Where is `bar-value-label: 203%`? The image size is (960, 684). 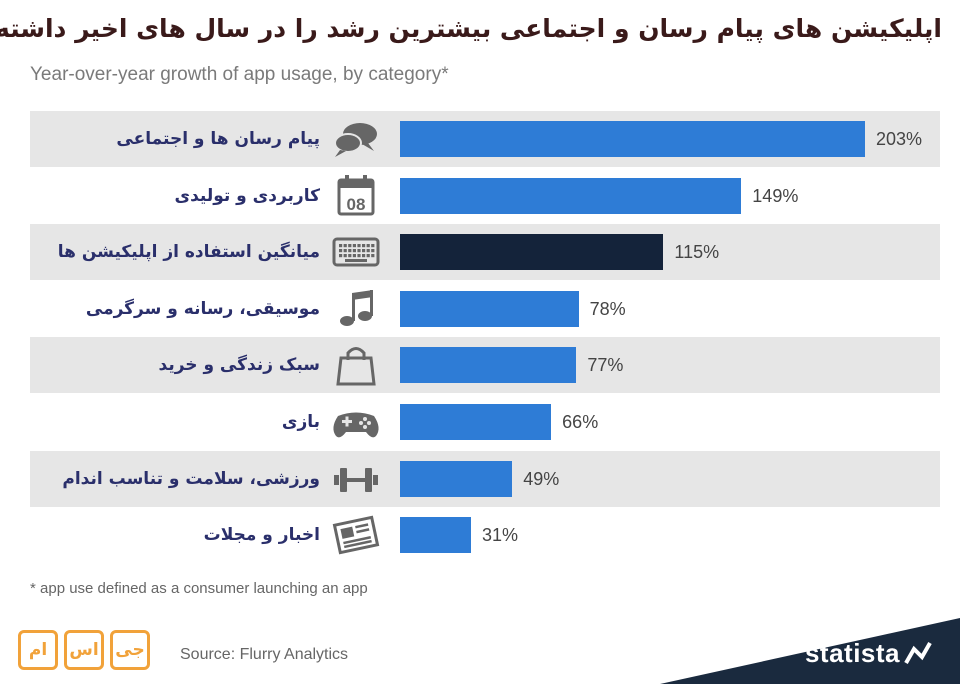
bar-value-label: 203% is located at coordinates (899, 139).